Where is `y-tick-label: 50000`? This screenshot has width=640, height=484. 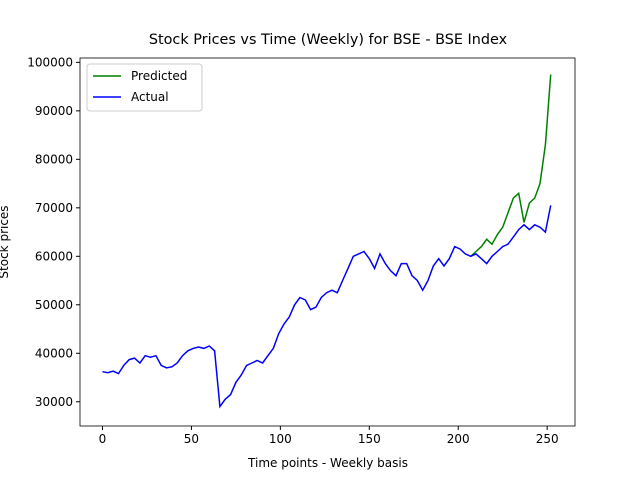 y-tick-label: 50000 is located at coordinates (54, 305).